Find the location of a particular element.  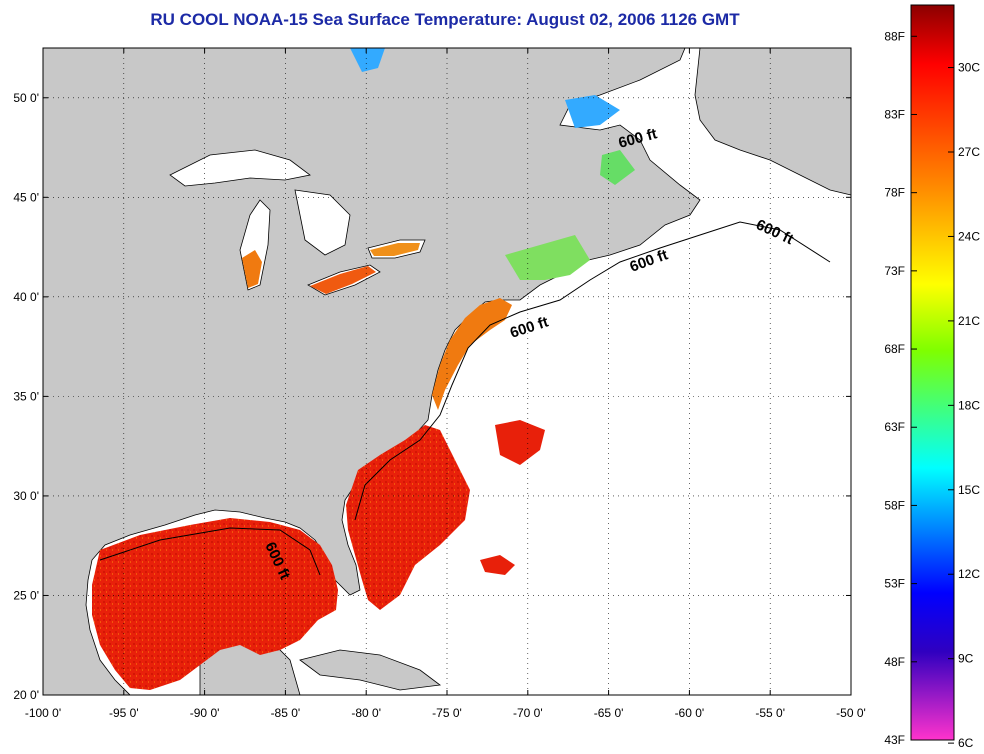

gulf-of-maine-sst is located at coordinates (547, 257).